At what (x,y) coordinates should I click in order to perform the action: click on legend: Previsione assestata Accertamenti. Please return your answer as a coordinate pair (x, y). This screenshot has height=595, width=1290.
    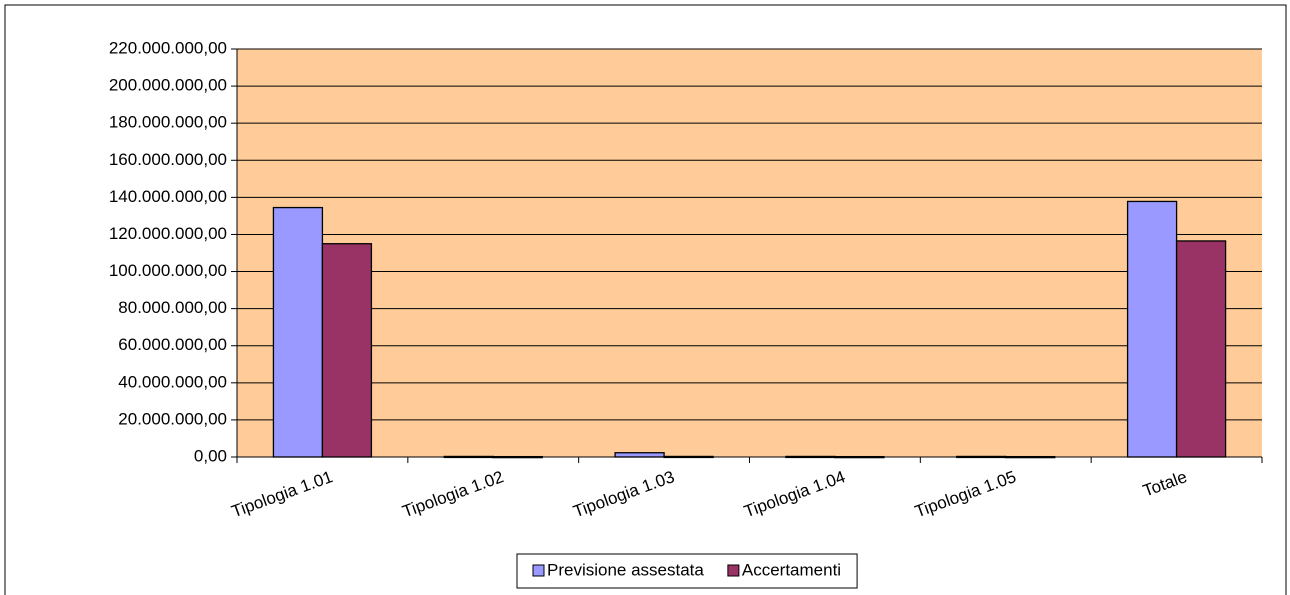
    Looking at the image, I should click on (687, 571).